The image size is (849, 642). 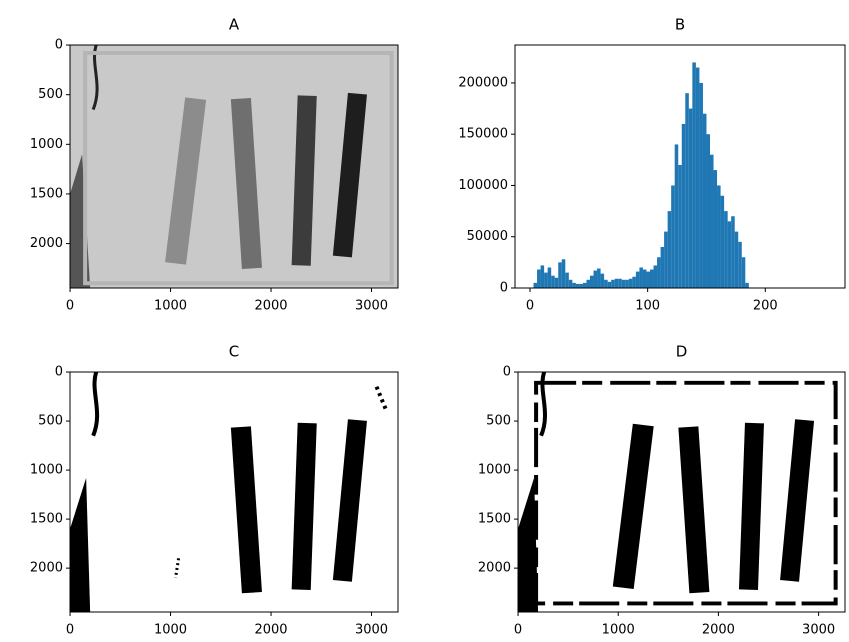 What do you see at coordinates (765, 306) in the screenshot?
I see `x-tick-label: 200` at bounding box center [765, 306].